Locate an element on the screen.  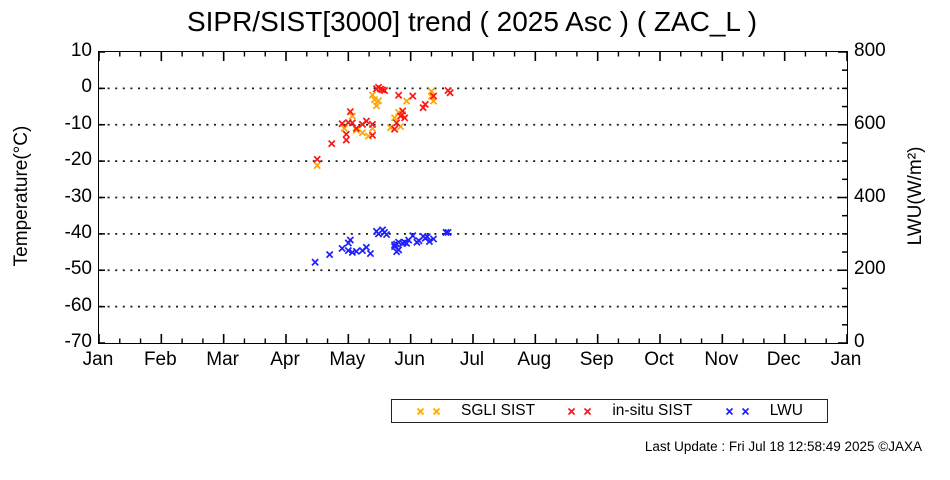
legend-label: LWU is located at coordinates (786, 410).